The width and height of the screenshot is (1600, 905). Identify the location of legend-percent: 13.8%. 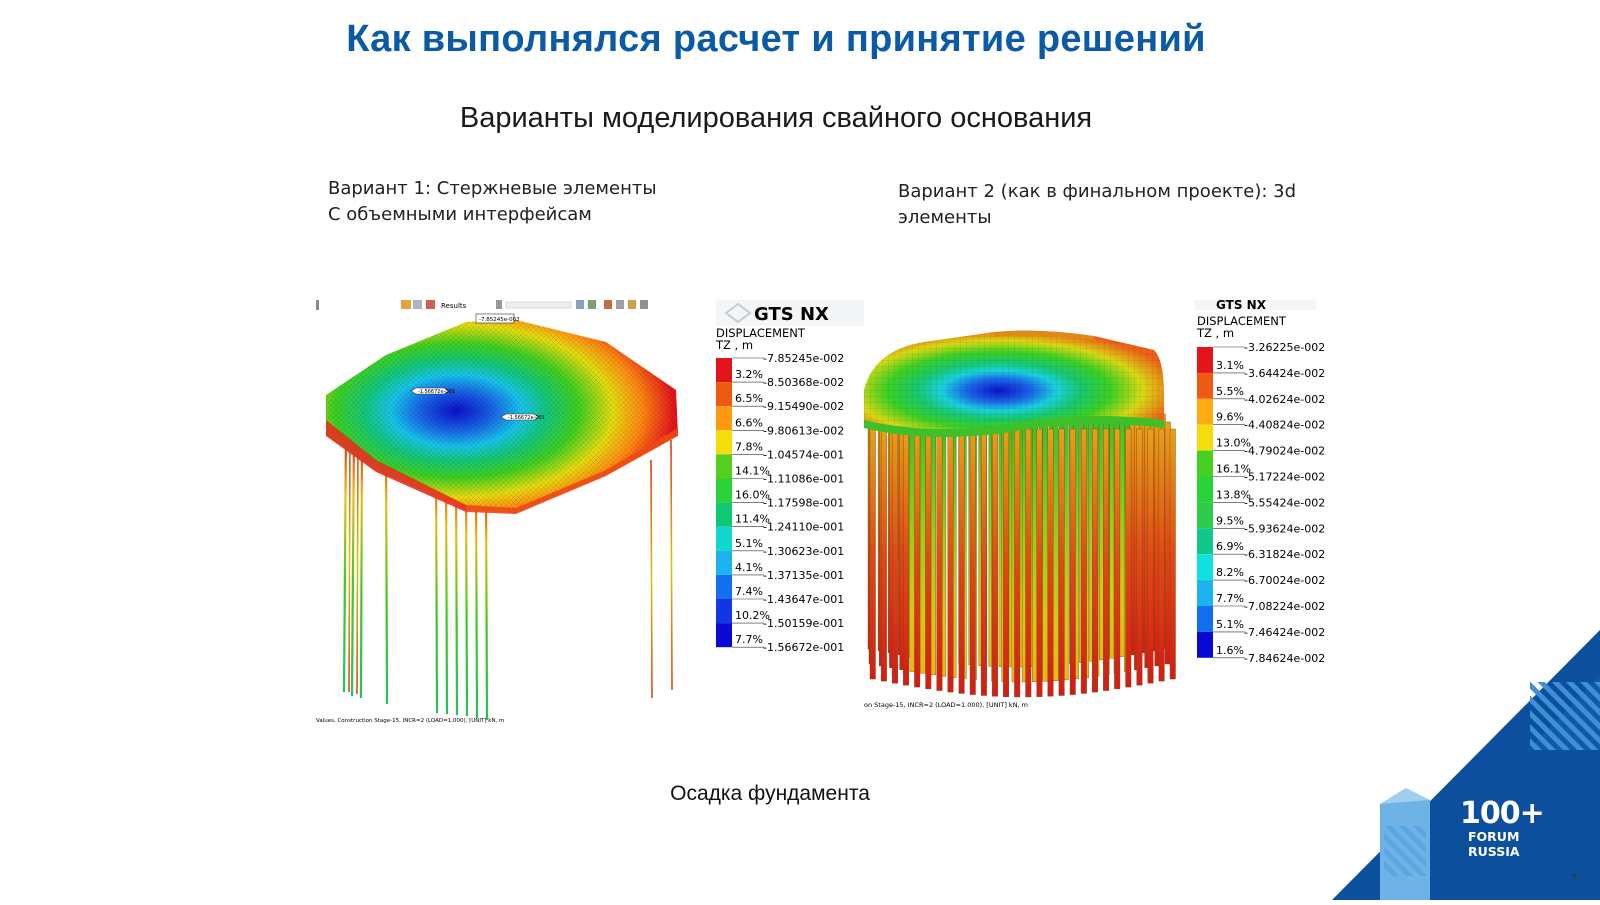
(1233, 494).